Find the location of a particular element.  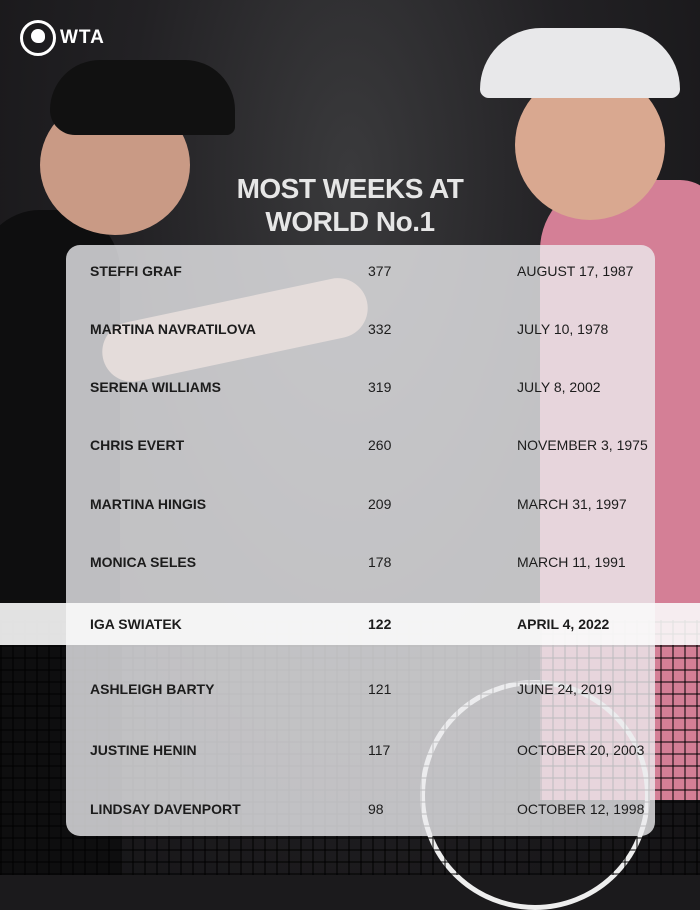

wta-logo-text: WTA is located at coordinates (82, 37).